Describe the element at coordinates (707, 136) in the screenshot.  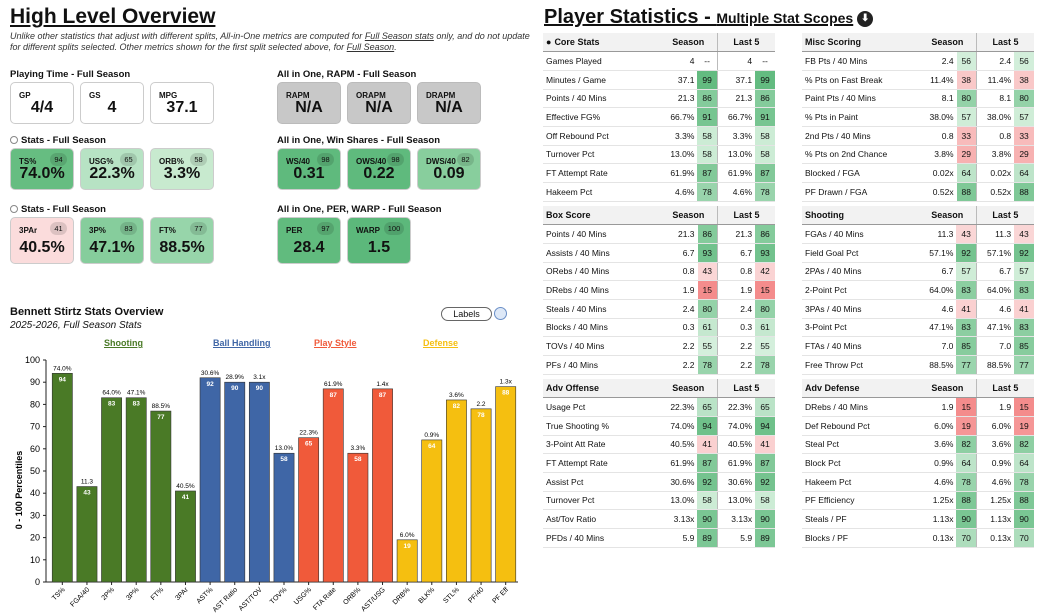
I see `season-pctile: 58` at that location.